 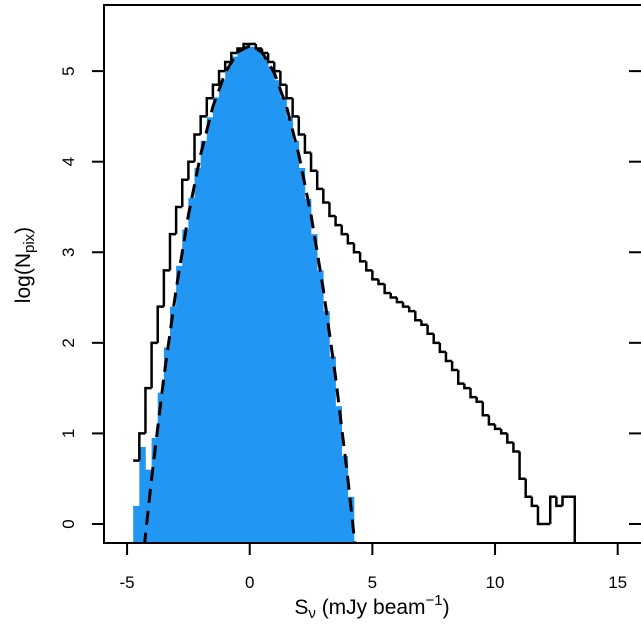 I want to click on y-tick-label: 2, so click(x=68, y=342).